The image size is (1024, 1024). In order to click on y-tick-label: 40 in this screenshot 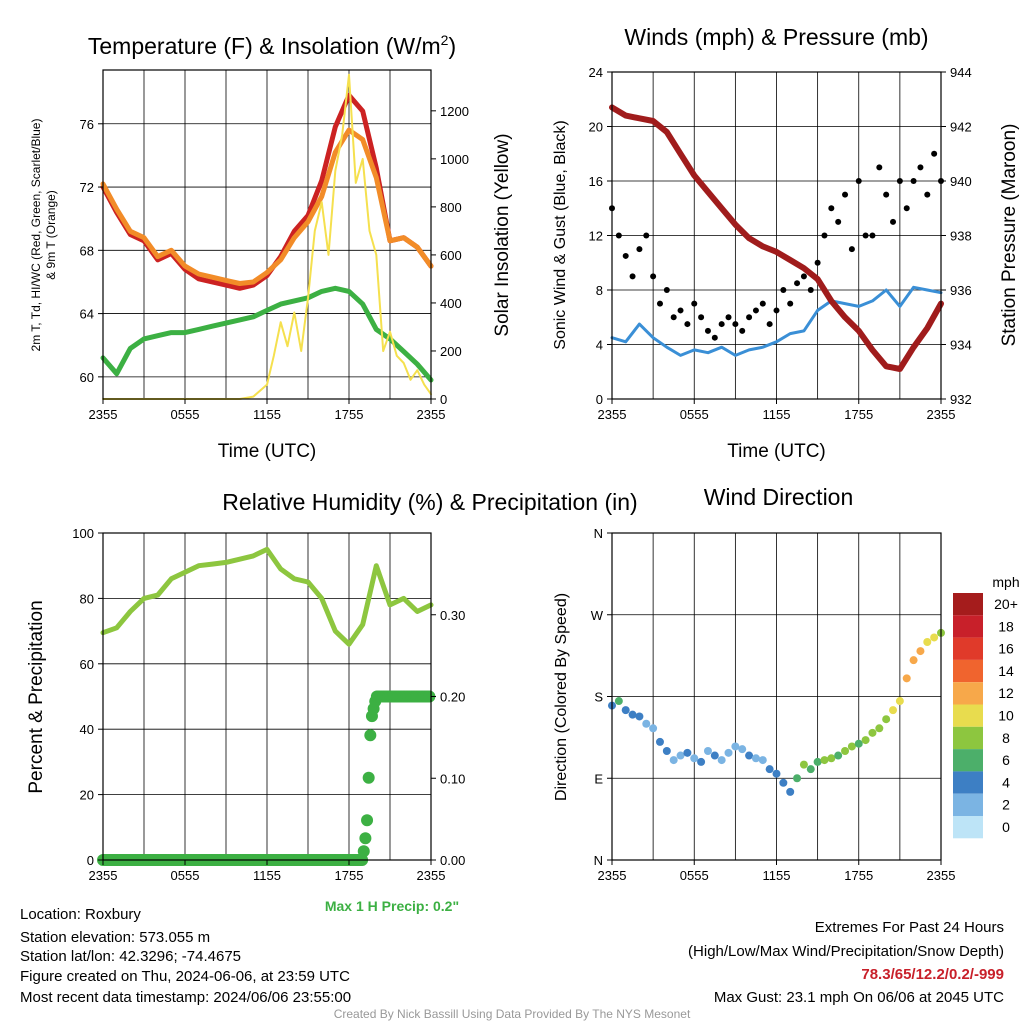, I will do `click(87, 729)`.